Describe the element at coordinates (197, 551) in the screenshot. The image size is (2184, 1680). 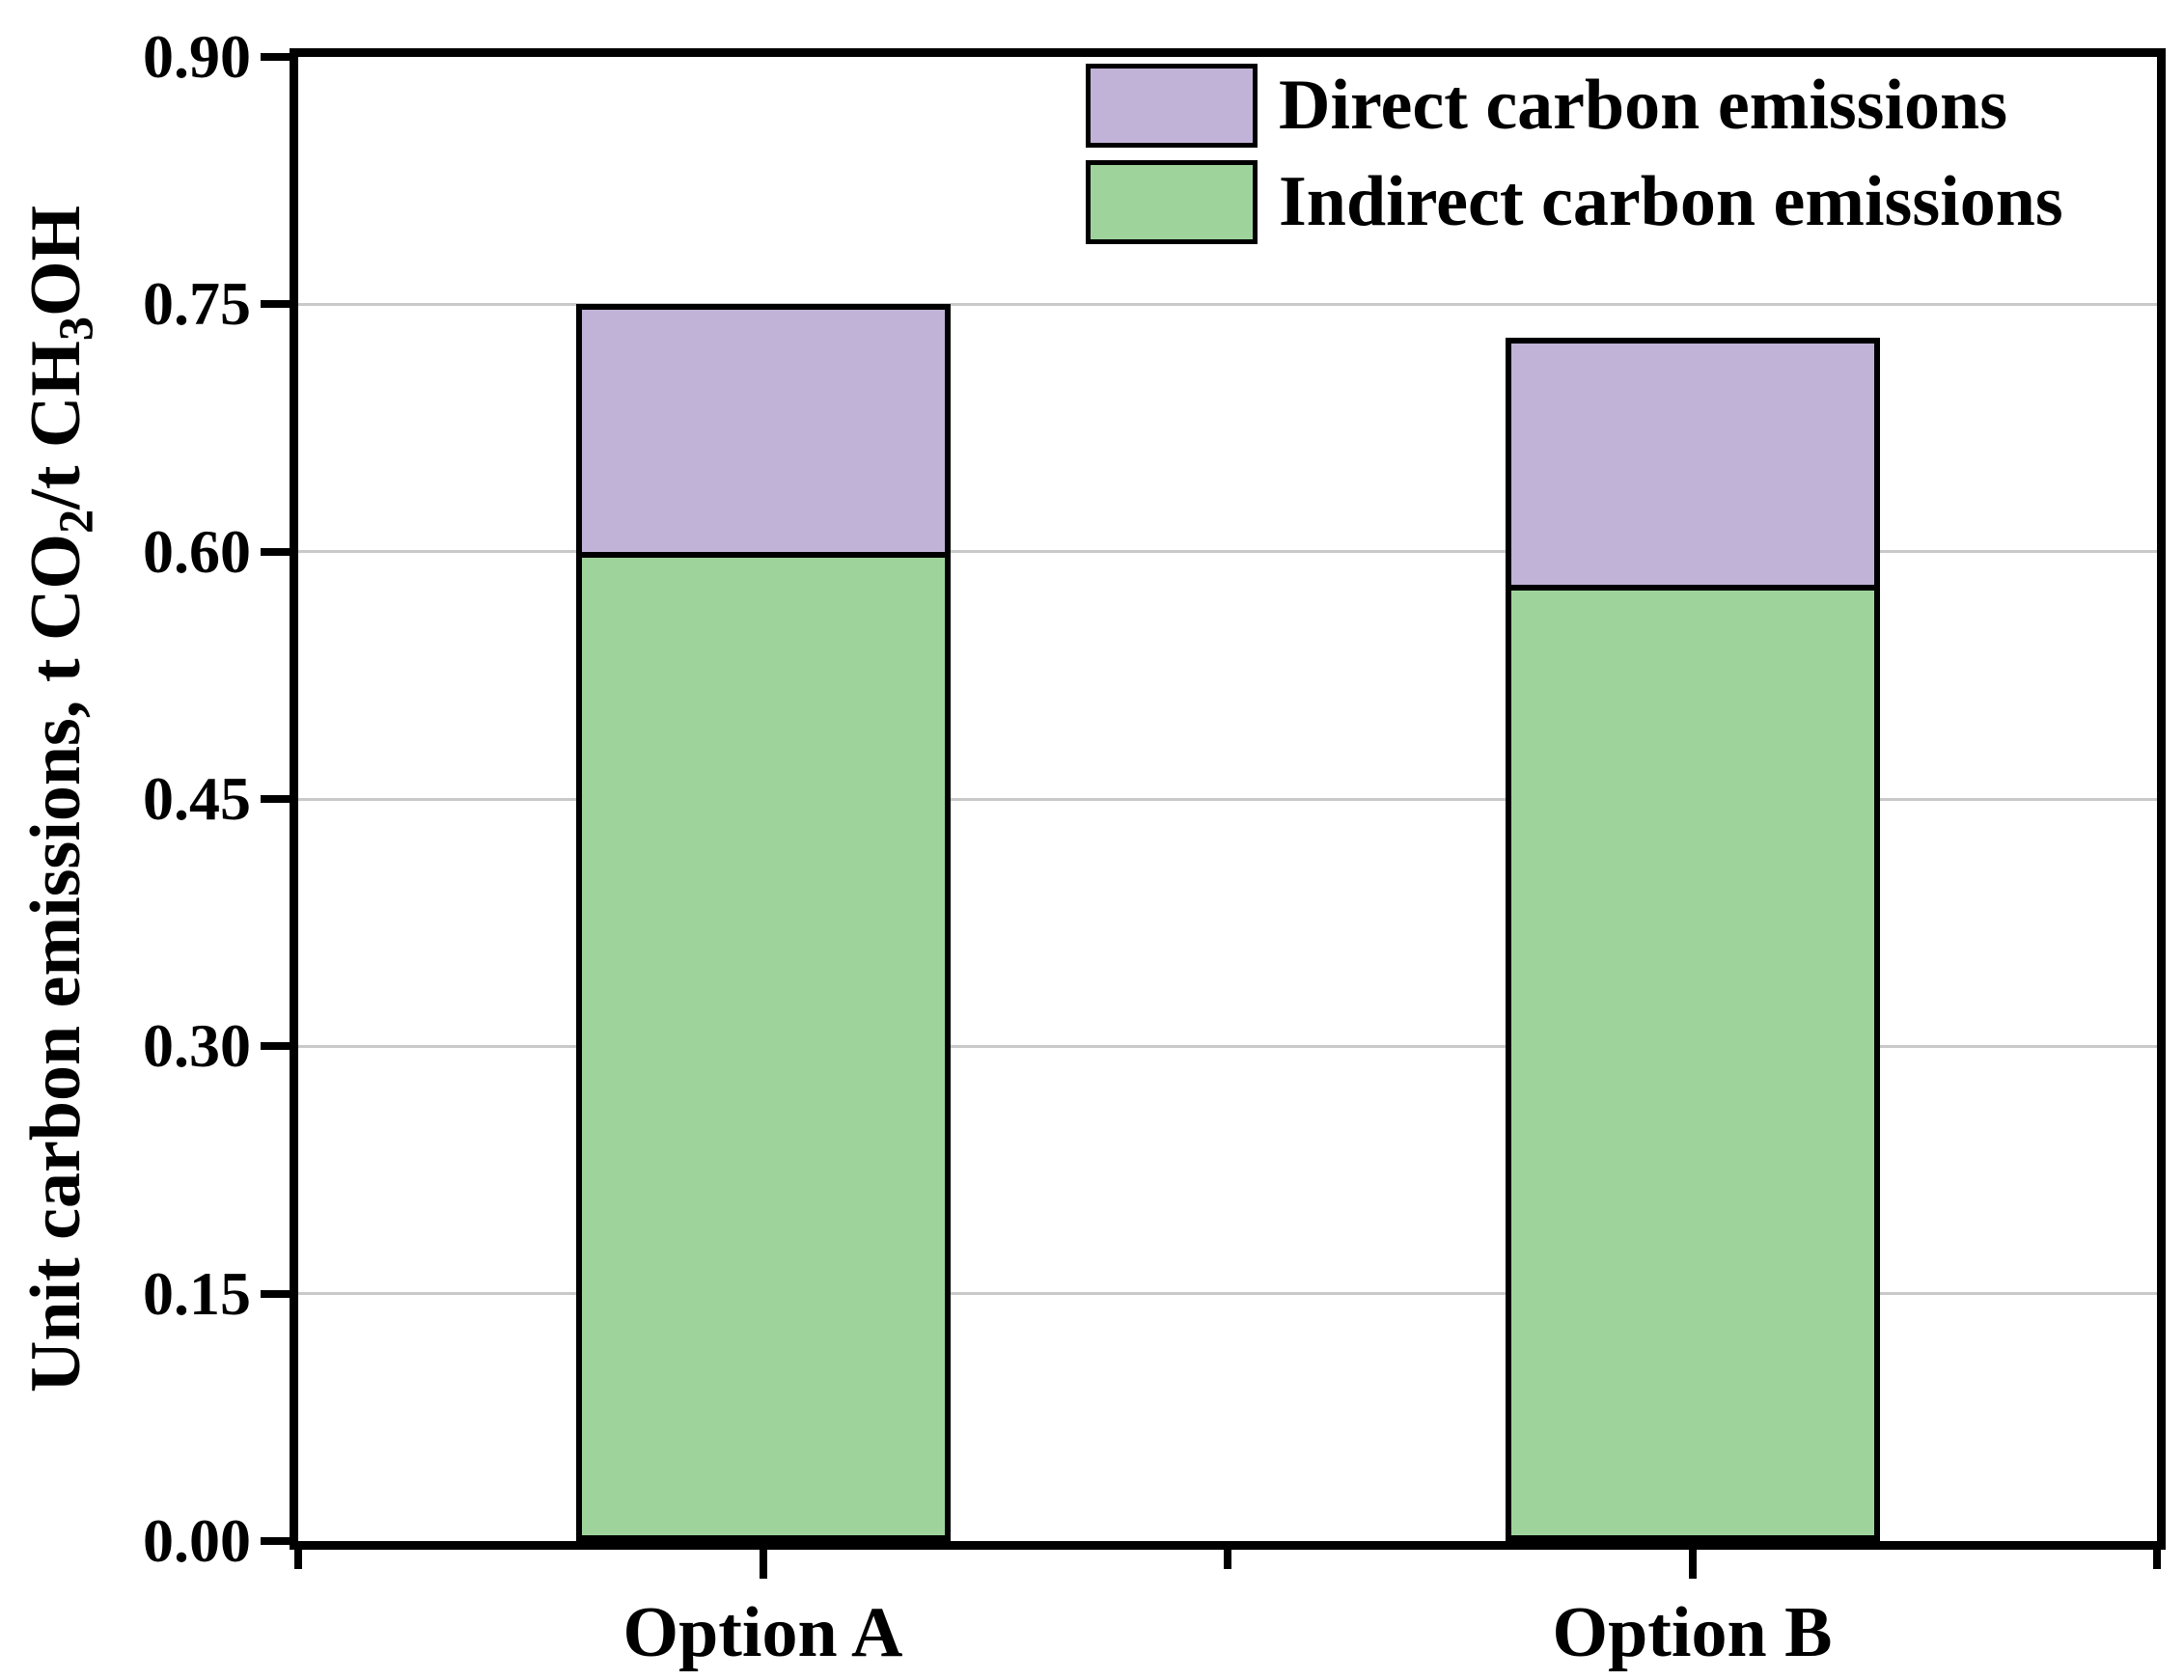
I see `y-tick-label: 0.60` at that location.